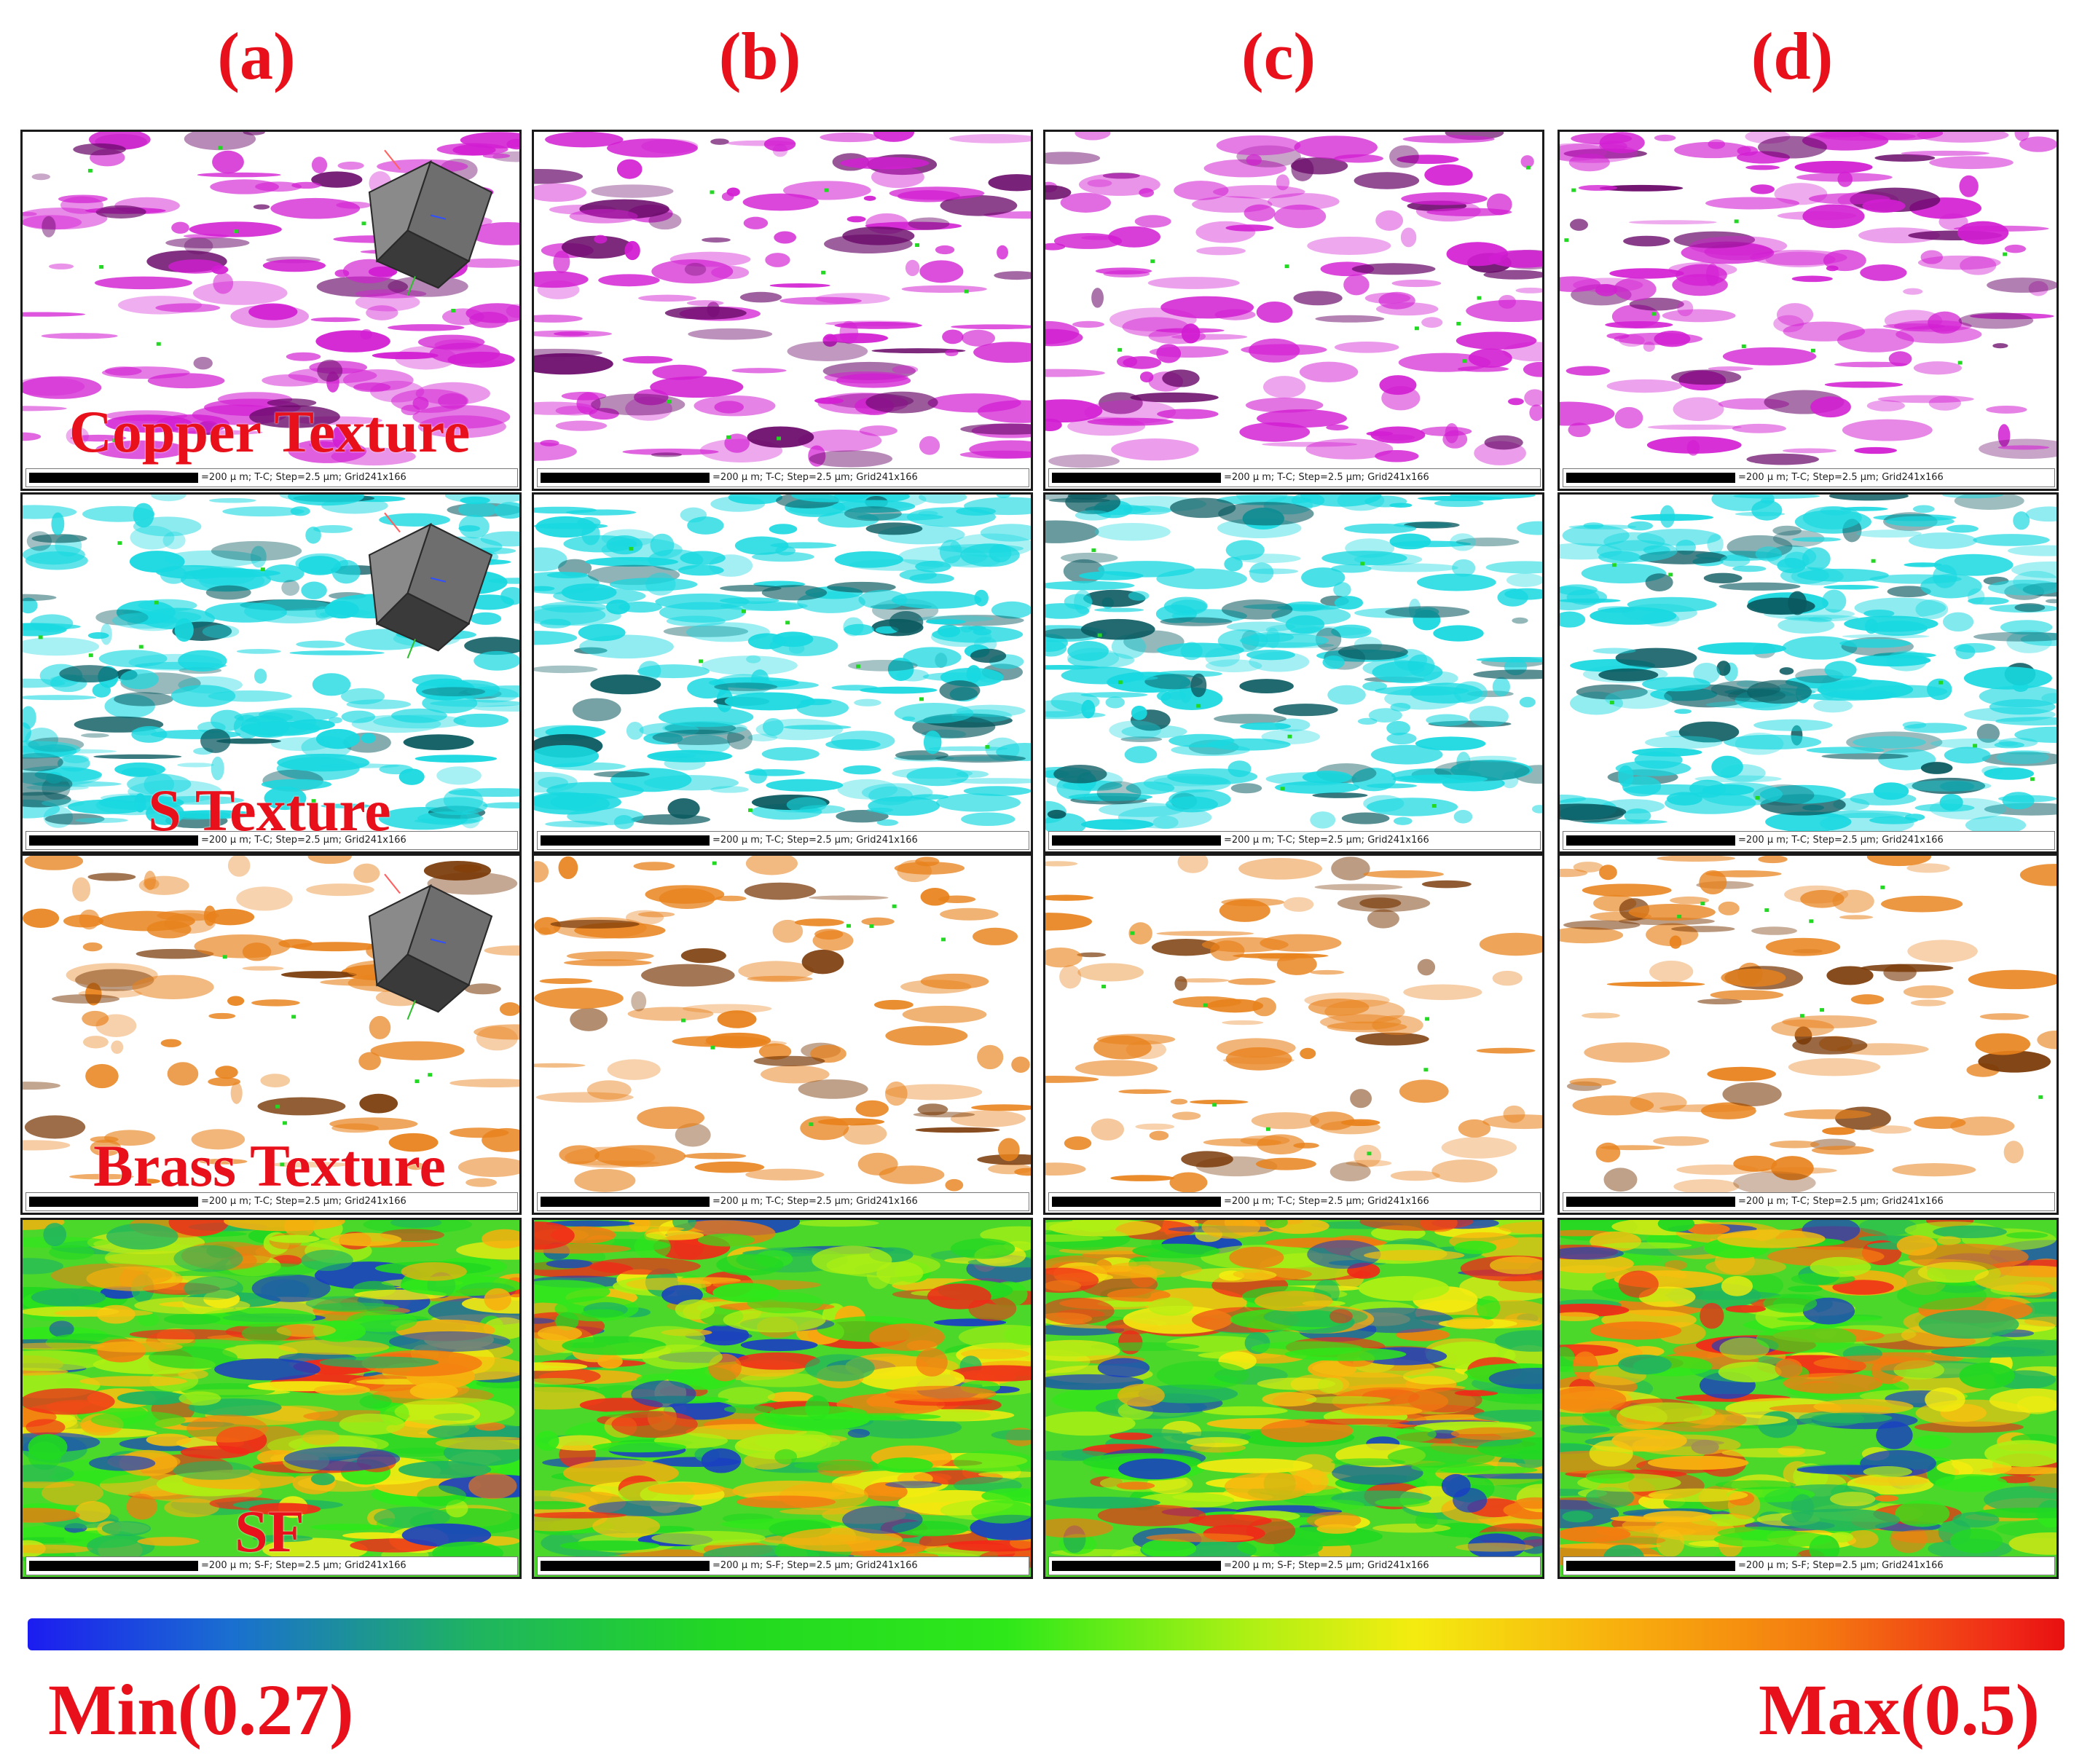 The height and width of the screenshot is (1764, 2082). What do you see at coordinates (269, 431) in the screenshot?
I see `row-label-copper: Copper Texture` at bounding box center [269, 431].